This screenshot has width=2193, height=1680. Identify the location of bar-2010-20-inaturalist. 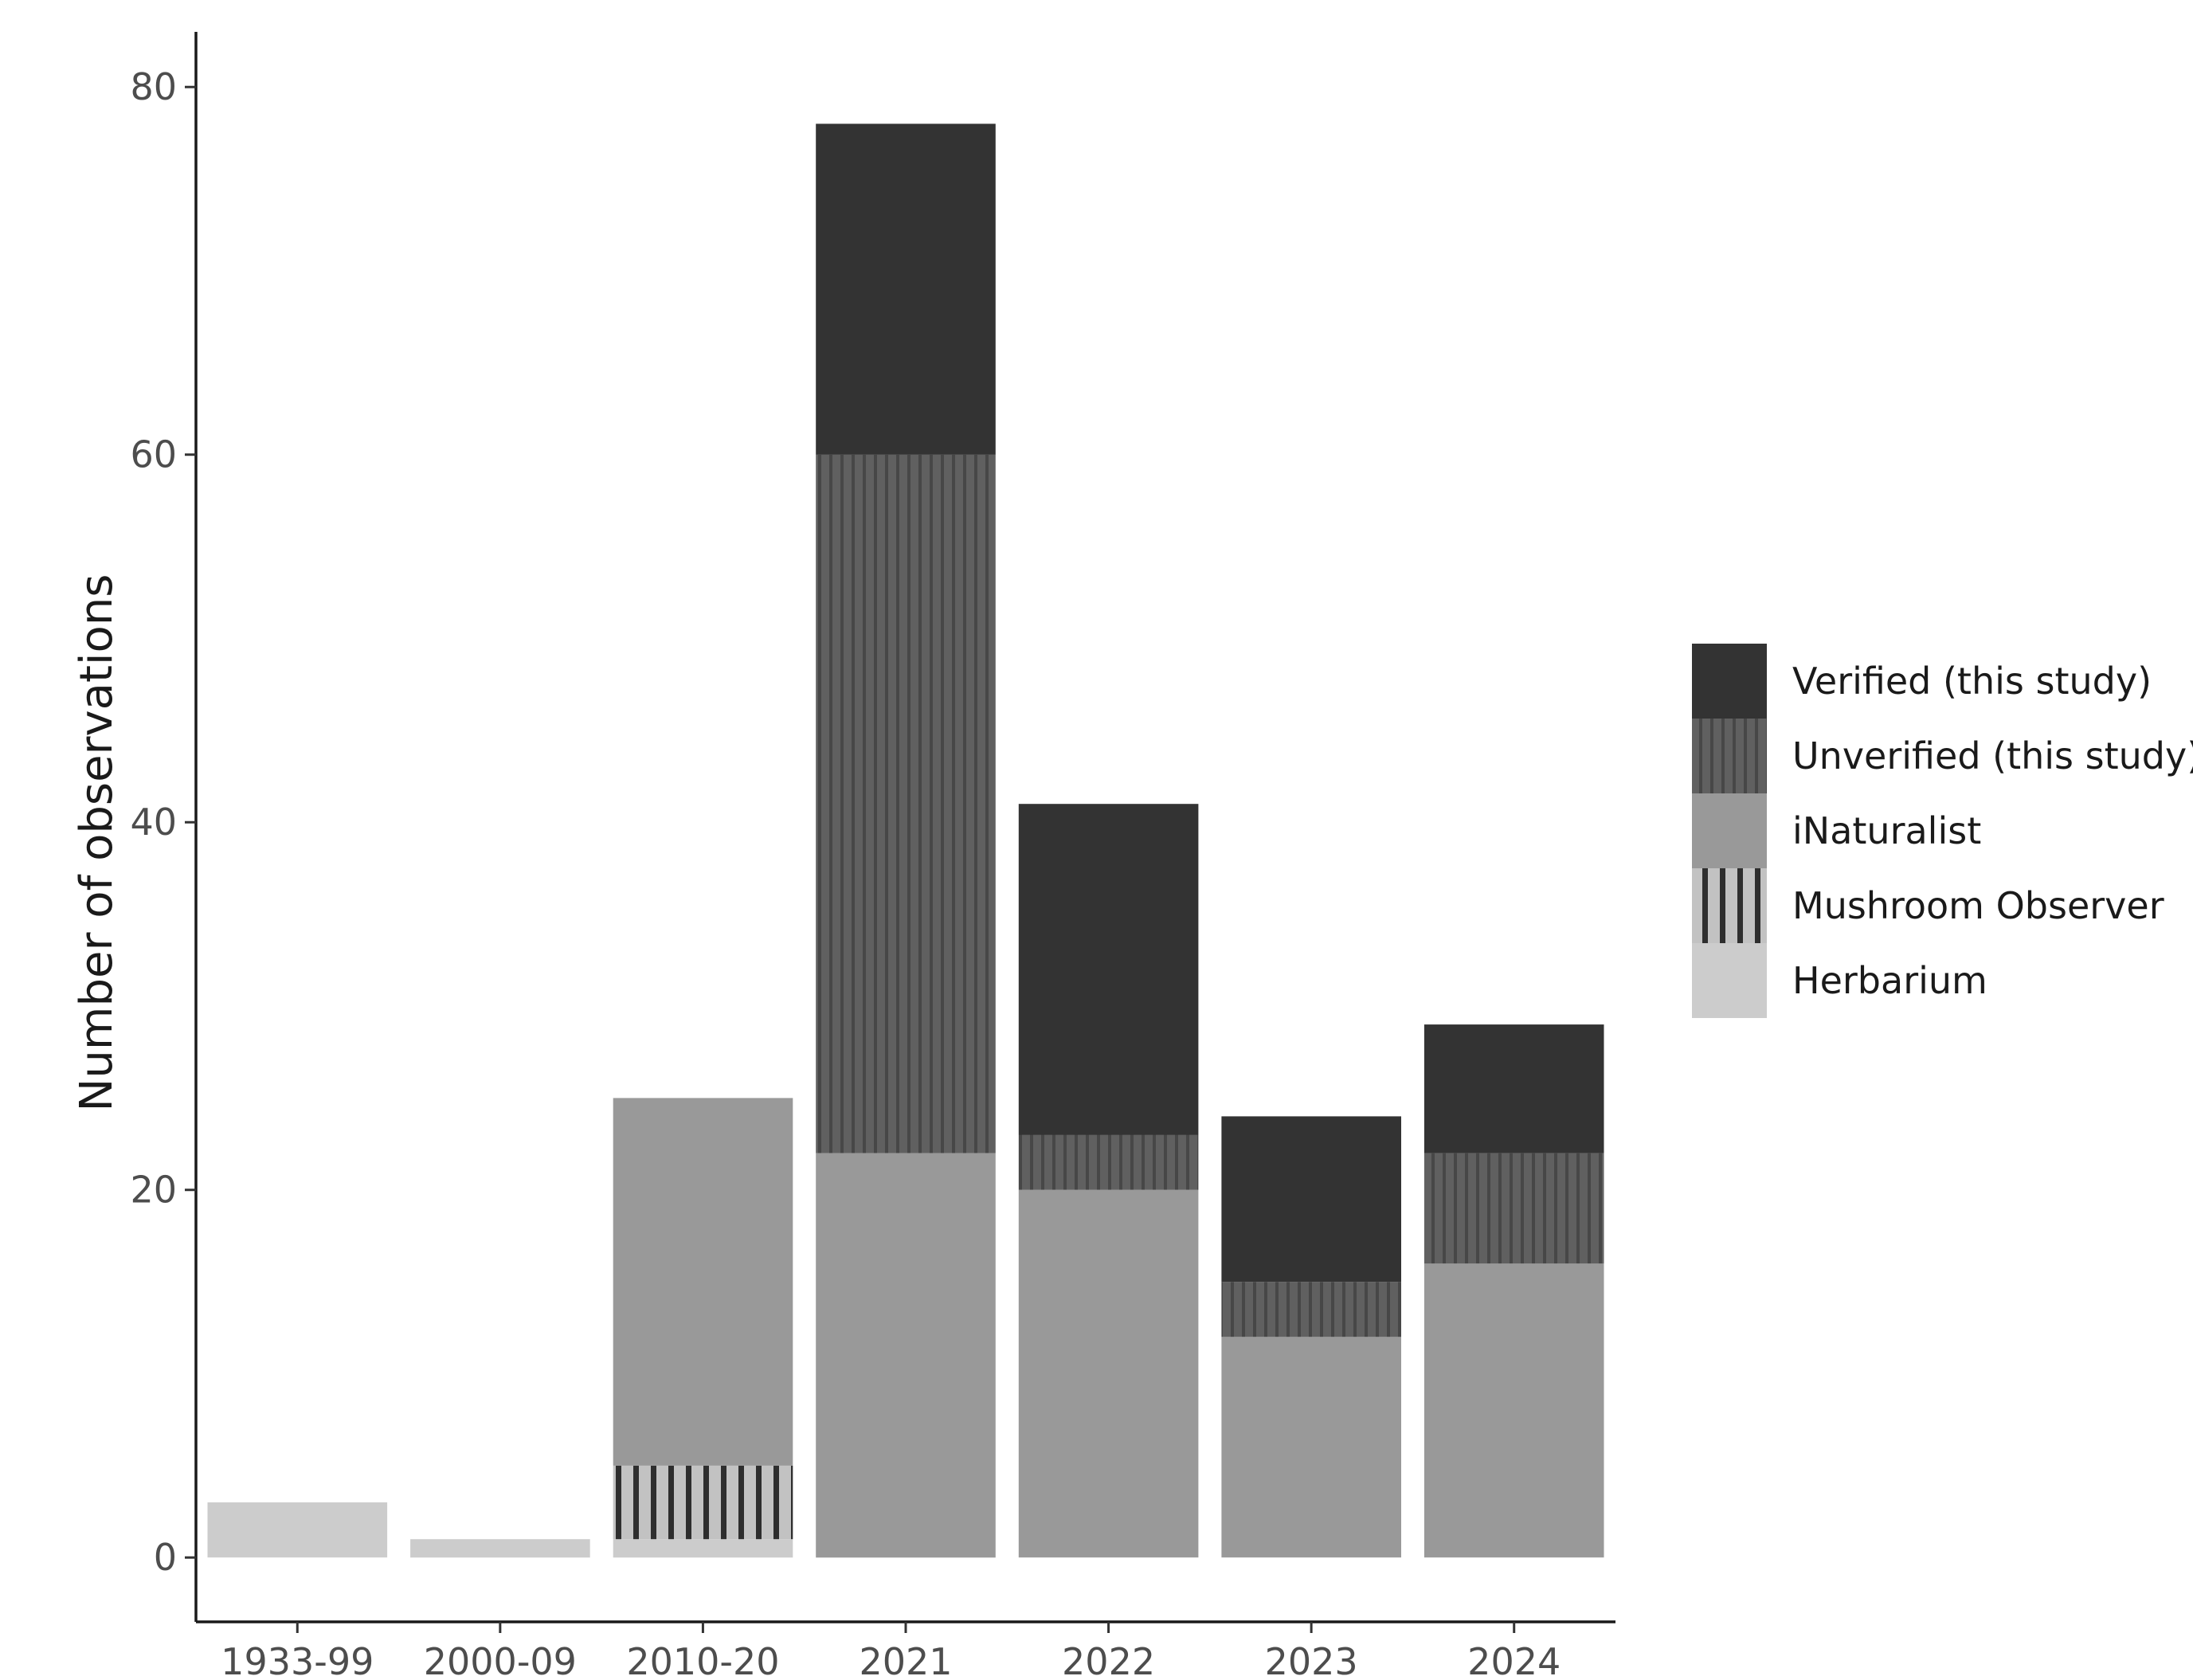
(703, 1282).